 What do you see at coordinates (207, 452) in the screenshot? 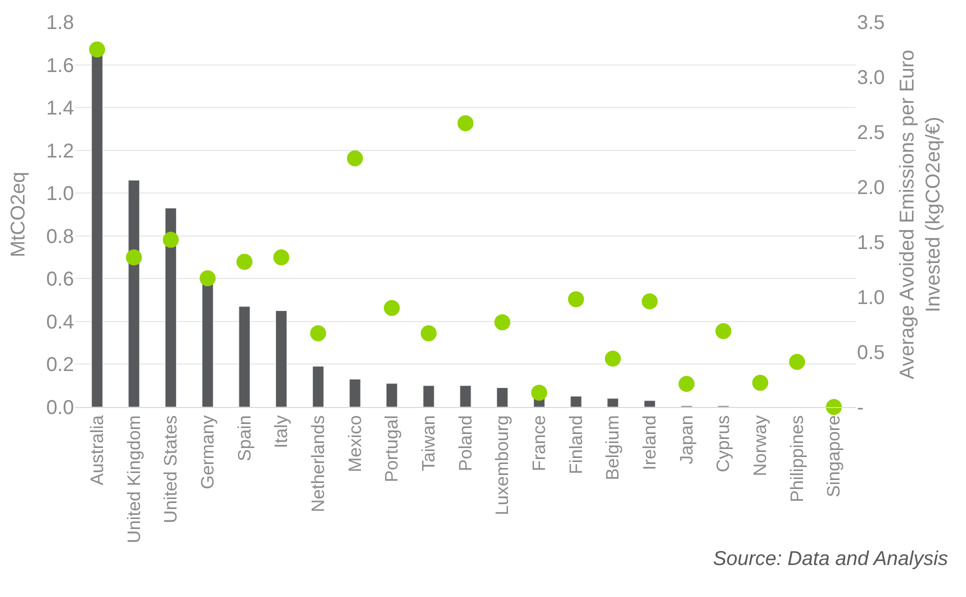
I see `x-tick-label: Germany` at bounding box center [207, 452].